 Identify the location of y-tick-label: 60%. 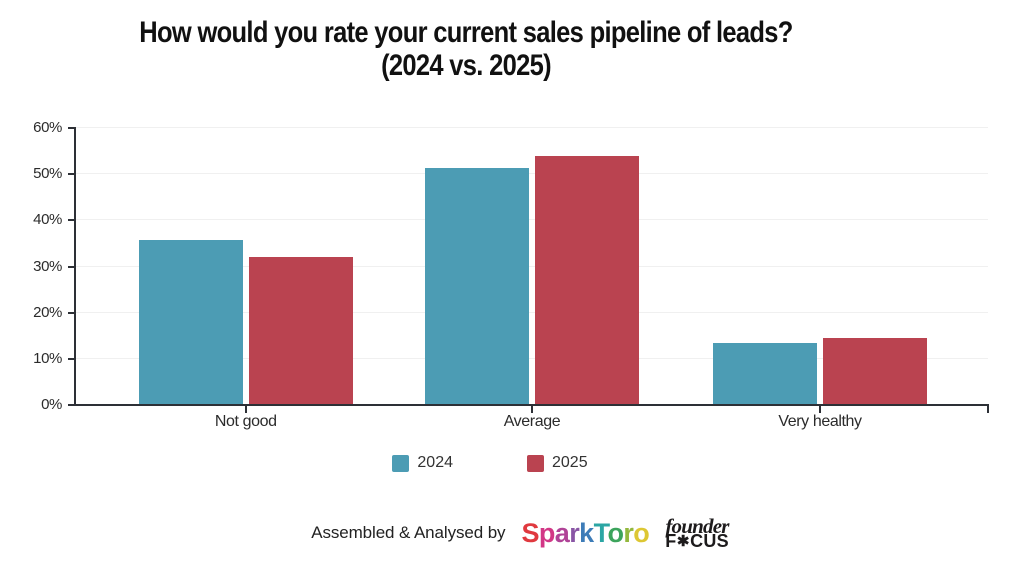
(47, 127).